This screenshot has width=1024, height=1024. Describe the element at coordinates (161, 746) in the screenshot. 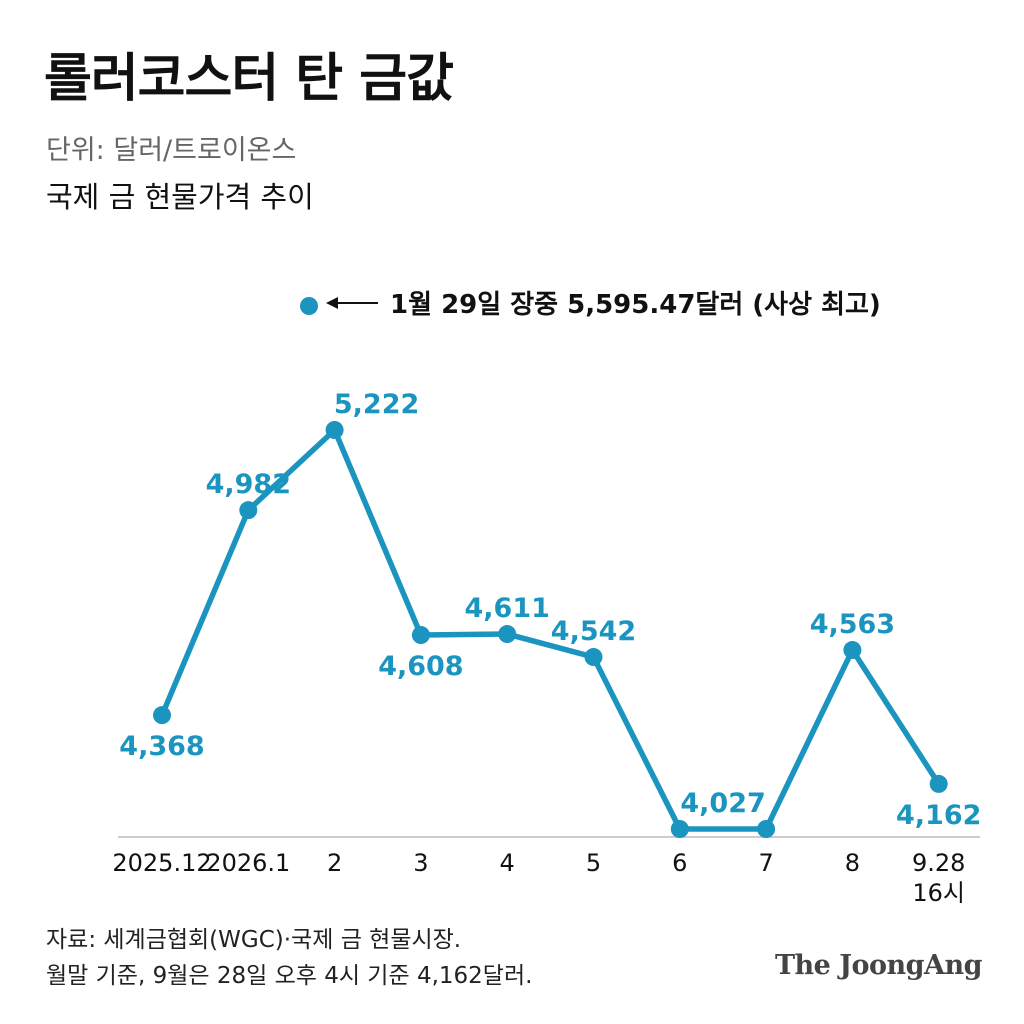

I see `data-label: 4,368` at that location.